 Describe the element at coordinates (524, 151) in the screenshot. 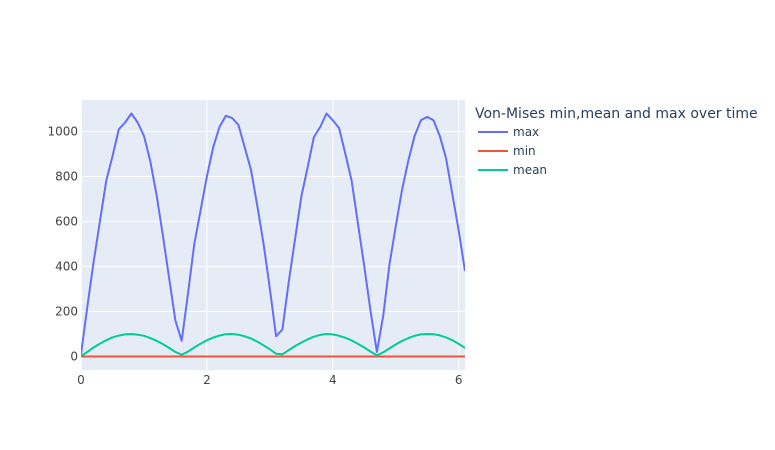

I see `legend-label: min` at that location.